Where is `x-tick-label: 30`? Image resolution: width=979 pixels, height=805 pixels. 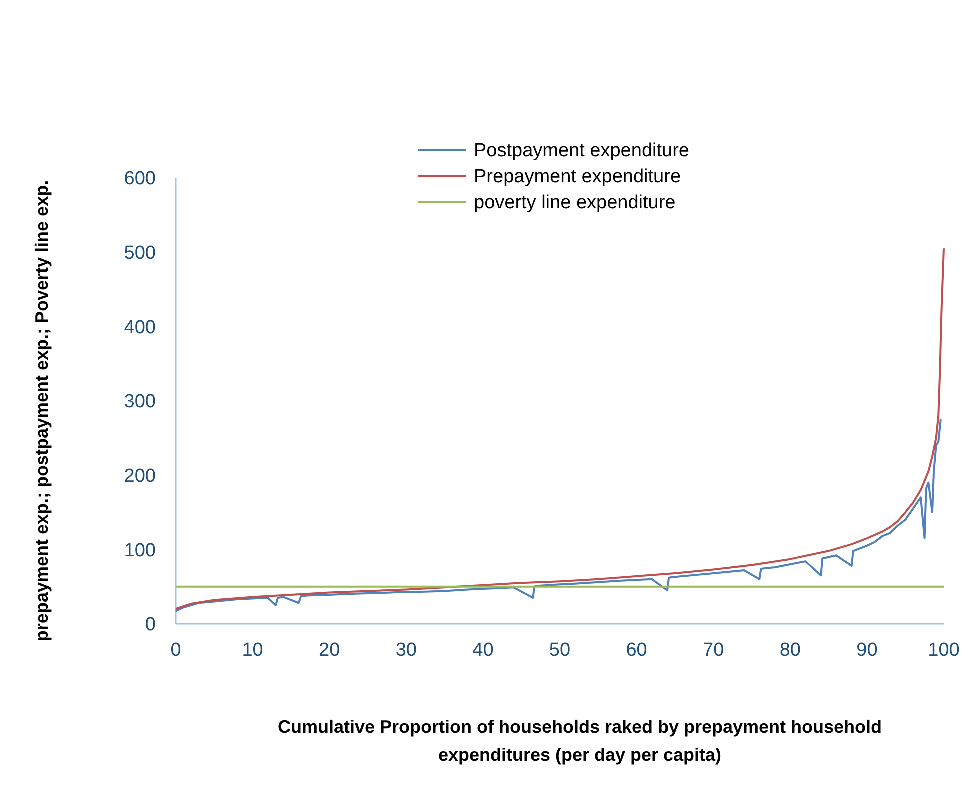
x-tick-label: 30 is located at coordinates (406, 650).